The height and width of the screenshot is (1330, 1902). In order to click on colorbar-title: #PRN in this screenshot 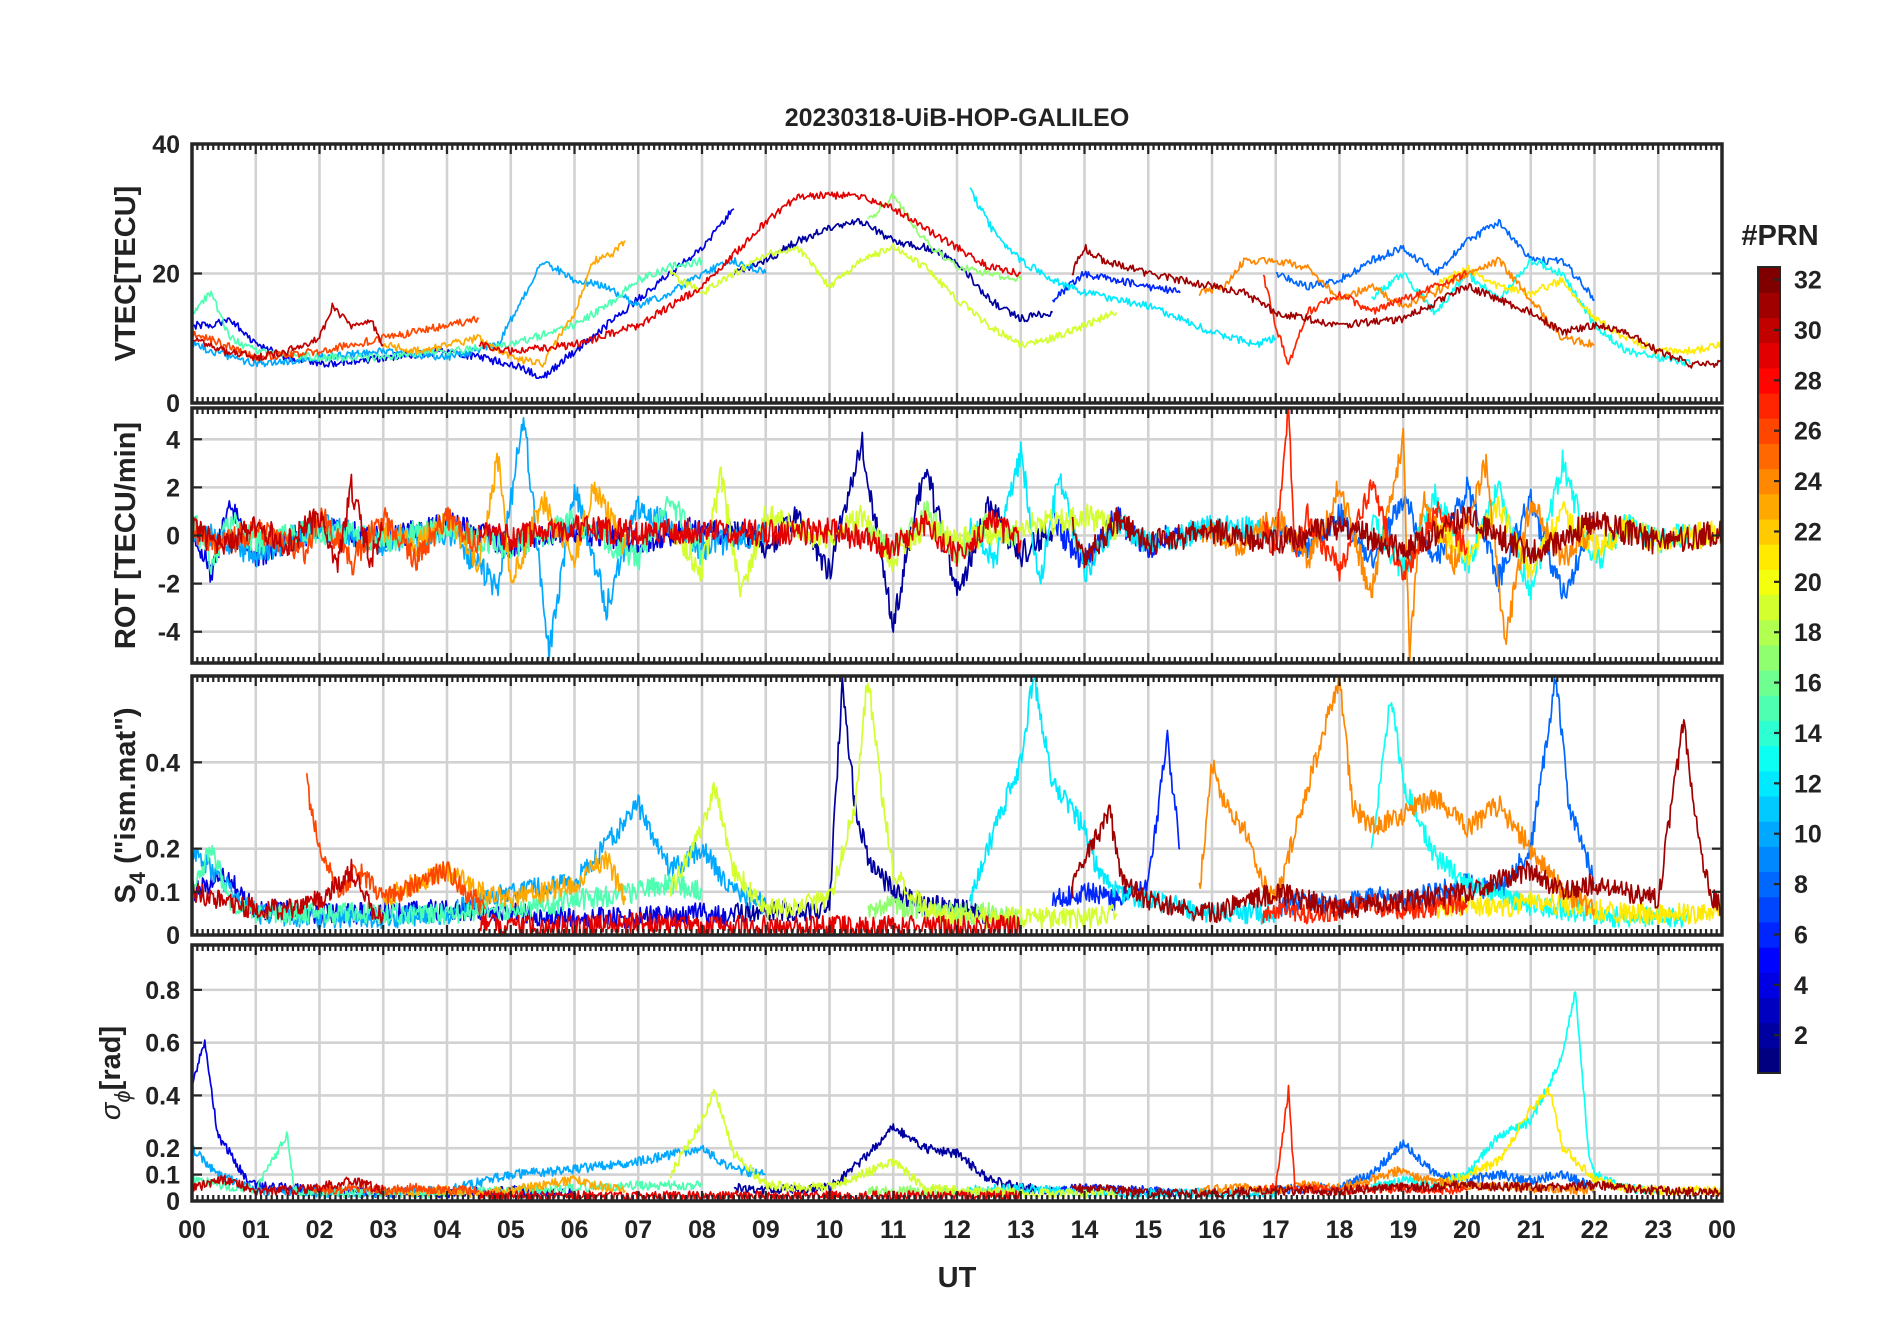, I will do `click(1779, 236)`.